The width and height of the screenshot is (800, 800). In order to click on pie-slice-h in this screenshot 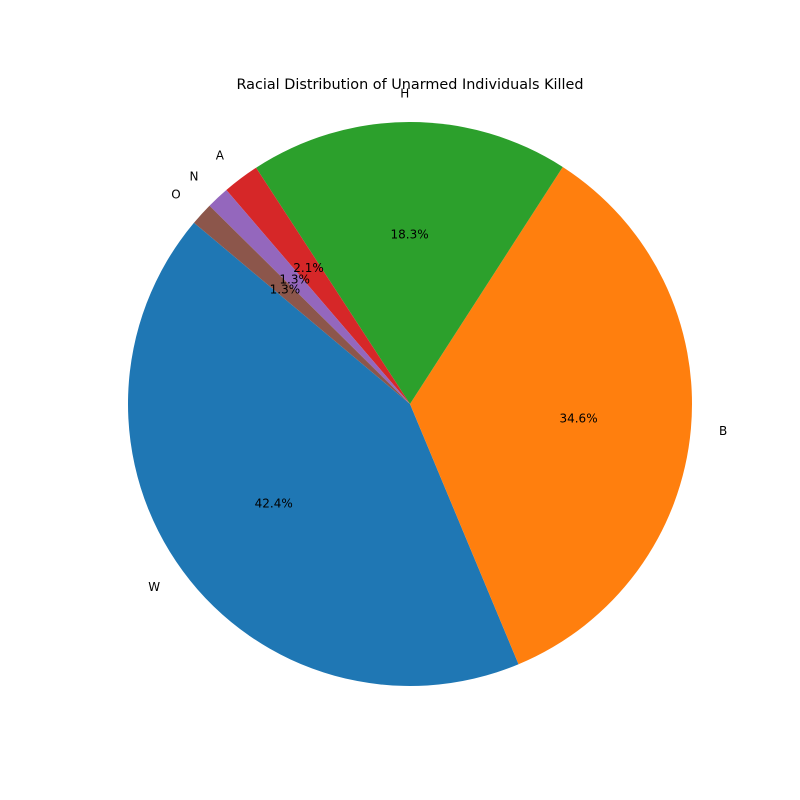, I will do `click(409, 262)`.